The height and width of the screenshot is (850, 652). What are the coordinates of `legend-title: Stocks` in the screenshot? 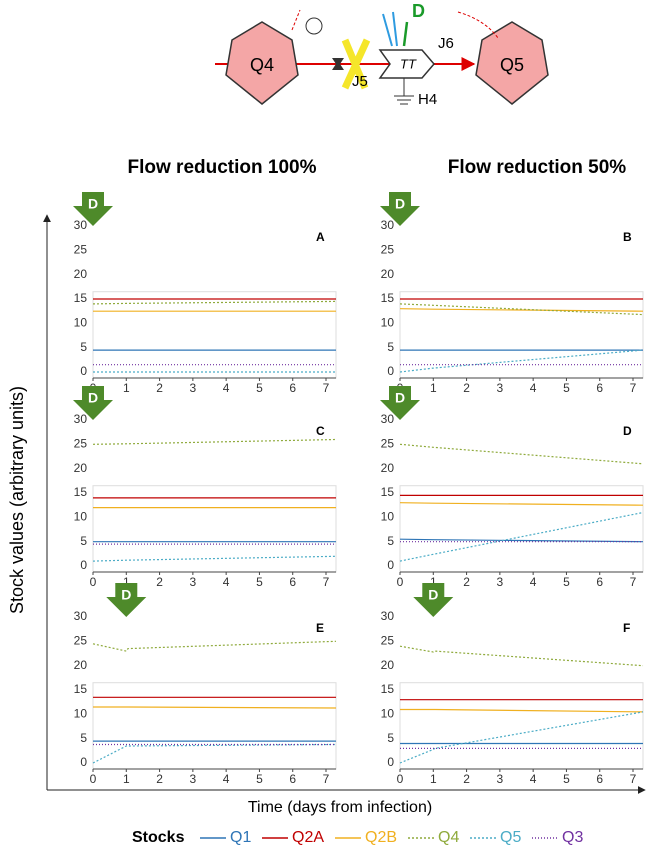 It's located at (158, 837).